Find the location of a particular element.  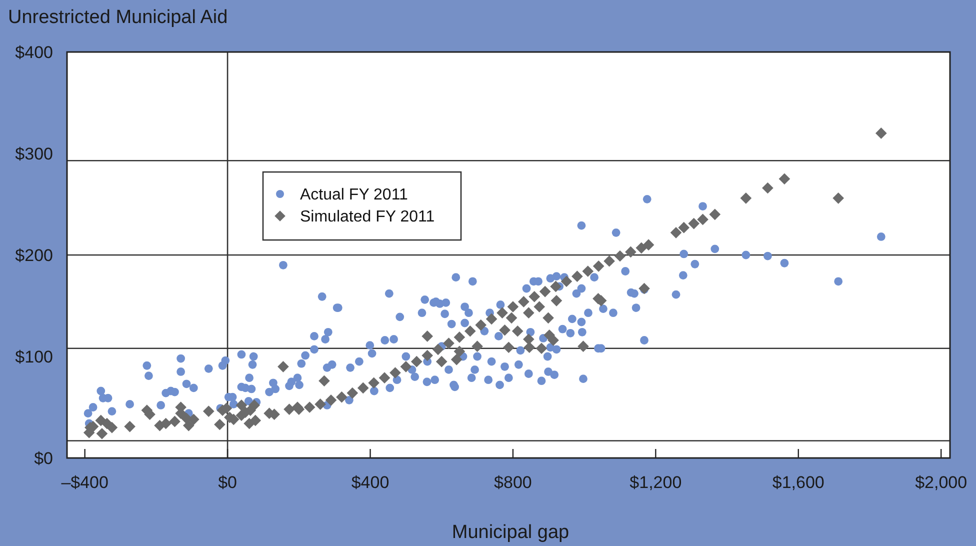

x-tick-label: –$400 is located at coordinates (84, 482).